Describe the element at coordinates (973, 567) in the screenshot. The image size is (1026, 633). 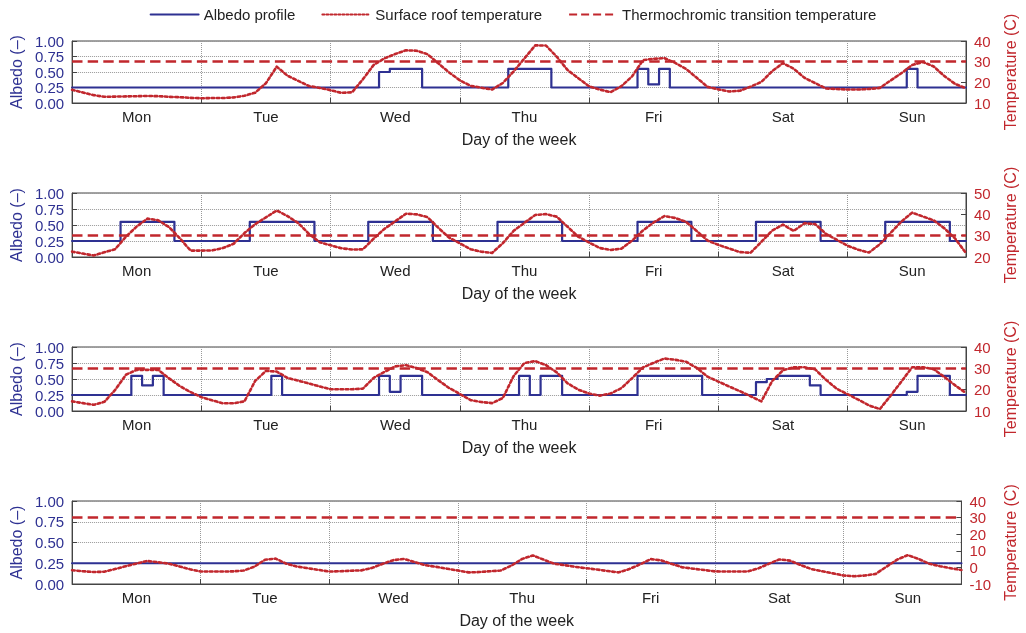
I see `y2-tick-label: 0` at that location.